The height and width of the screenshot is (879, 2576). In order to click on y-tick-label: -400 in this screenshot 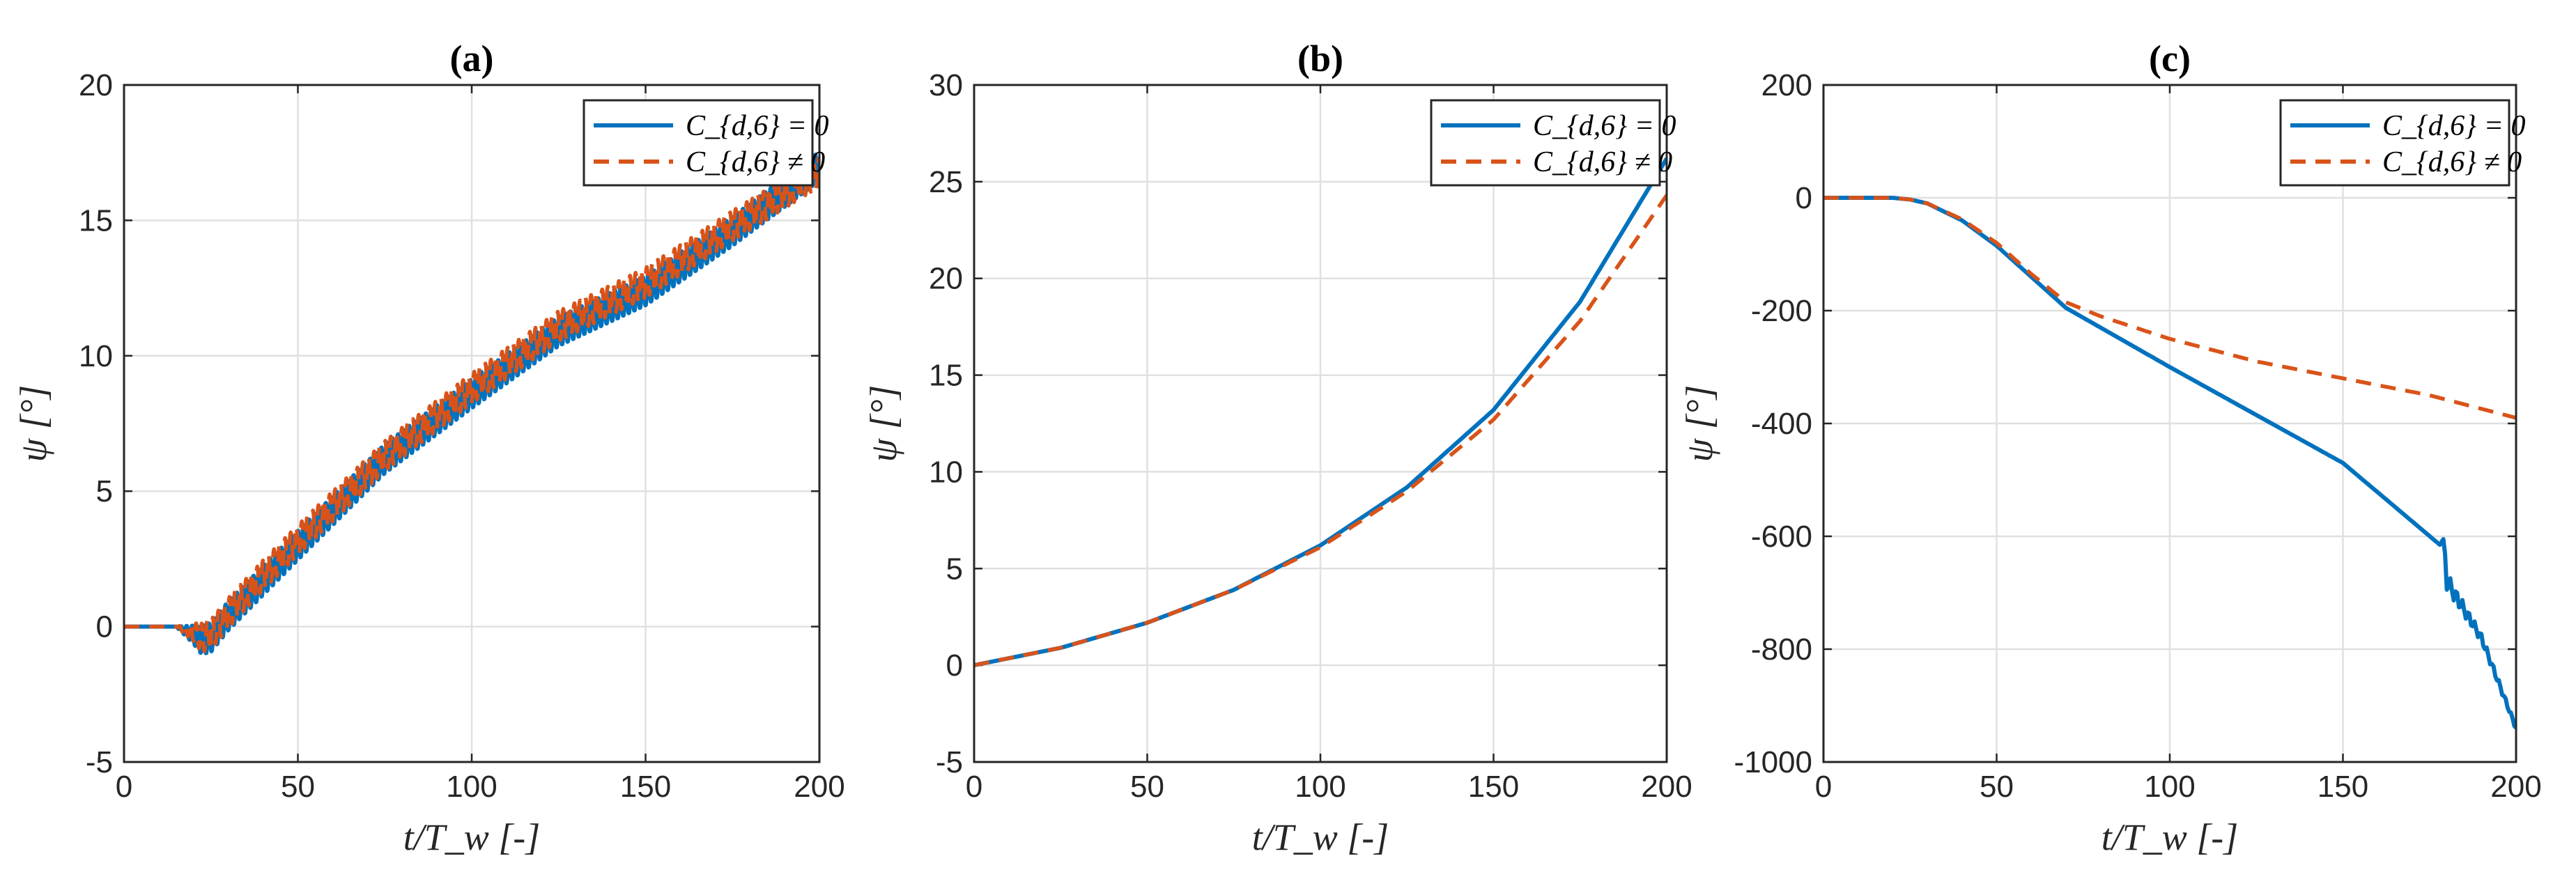, I will do `click(1781, 424)`.